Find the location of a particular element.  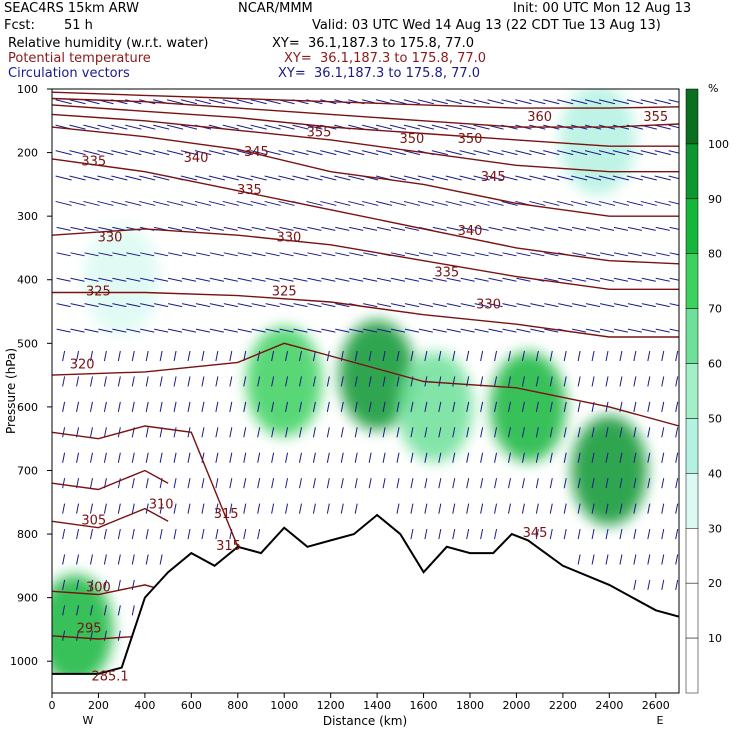

y-tick-label: 600 is located at coordinates (27, 407).